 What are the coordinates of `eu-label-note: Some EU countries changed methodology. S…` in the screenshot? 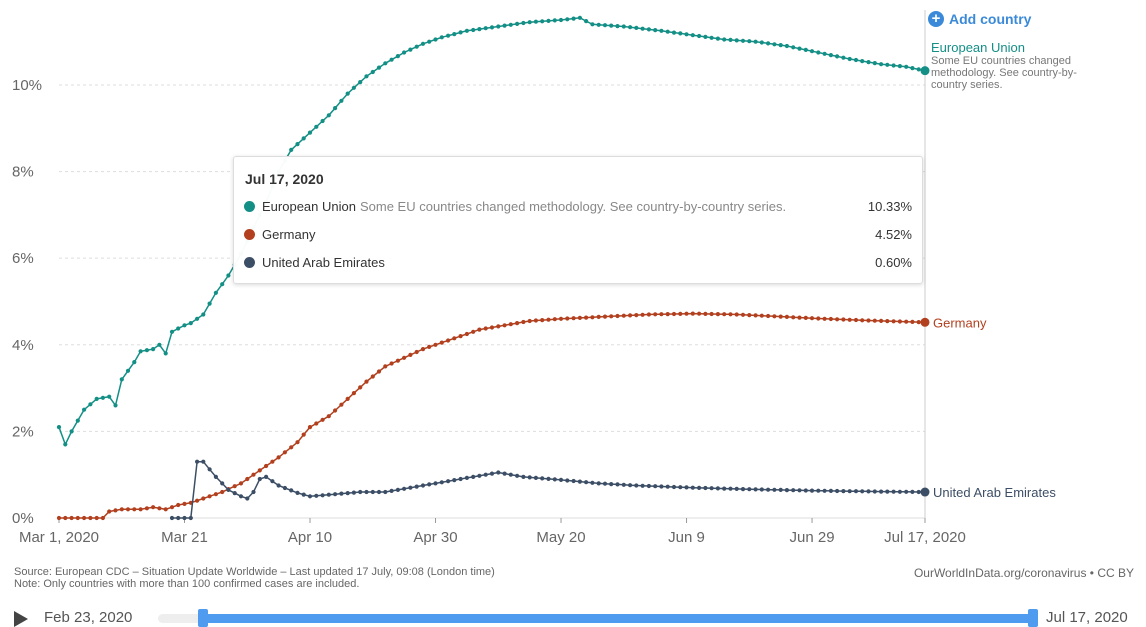 It's located at (1004, 73).